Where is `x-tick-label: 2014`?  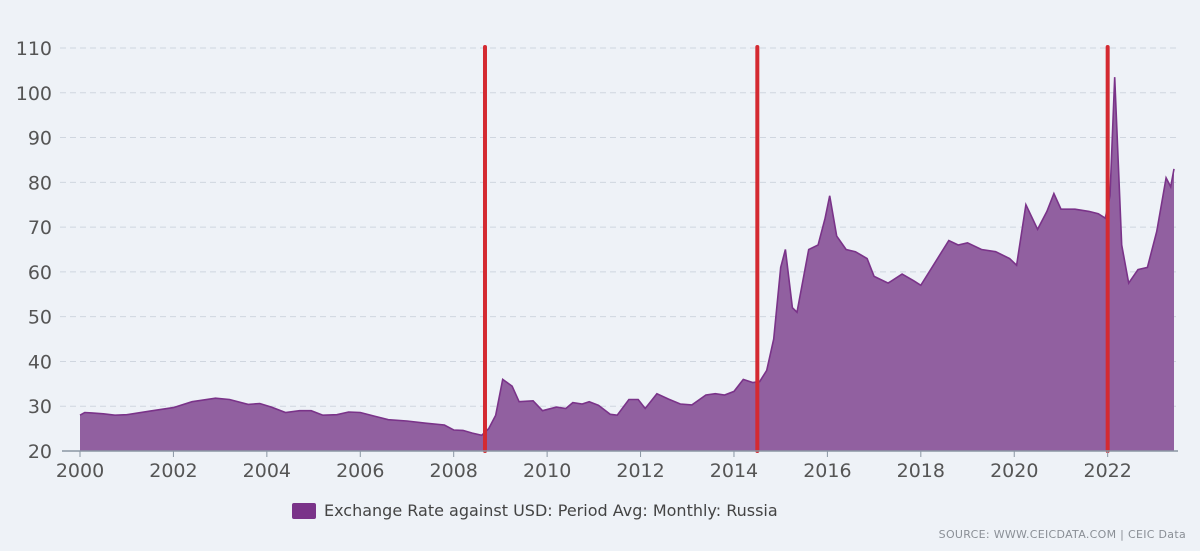 x-tick-label: 2014 is located at coordinates (734, 471).